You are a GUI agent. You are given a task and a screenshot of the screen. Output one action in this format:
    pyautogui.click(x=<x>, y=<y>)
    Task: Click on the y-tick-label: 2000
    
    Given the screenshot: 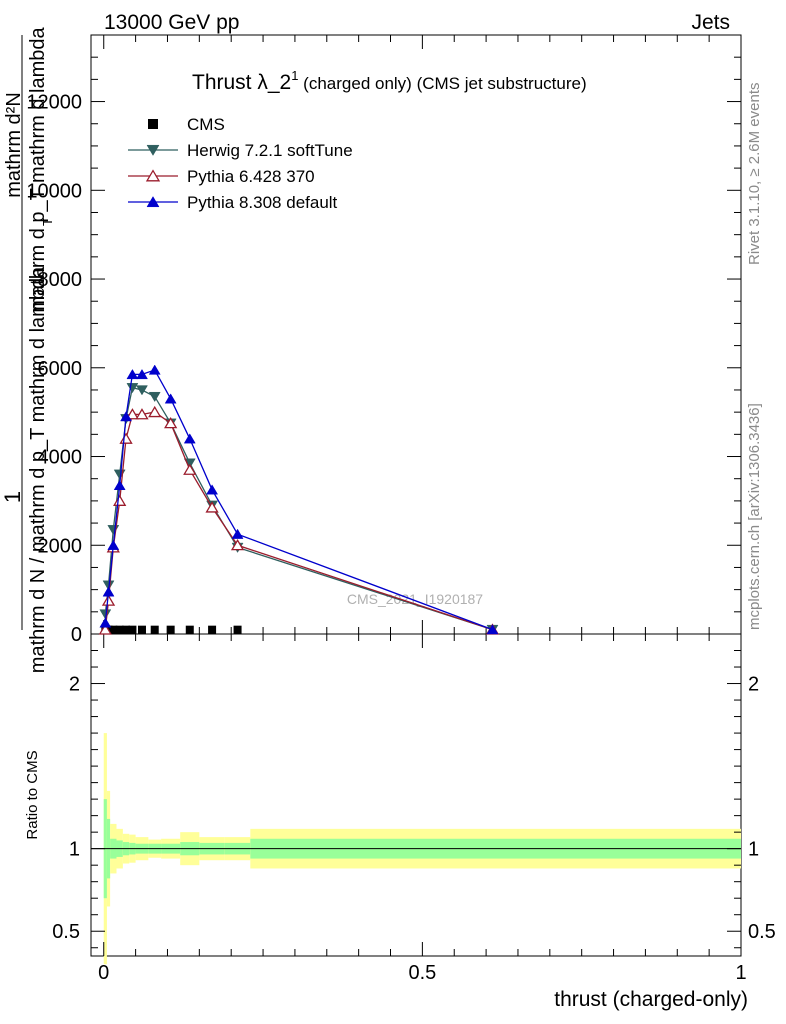 What is the action you would take?
    pyautogui.click(x=60, y=546)
    